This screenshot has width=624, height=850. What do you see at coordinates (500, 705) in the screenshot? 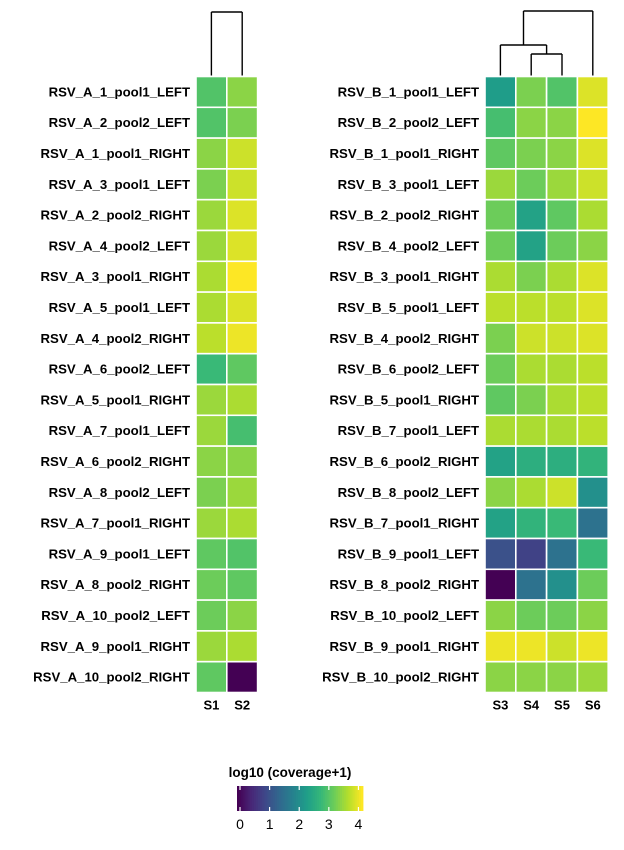
I see `column-label: S3` at bounding box center [500, 705].